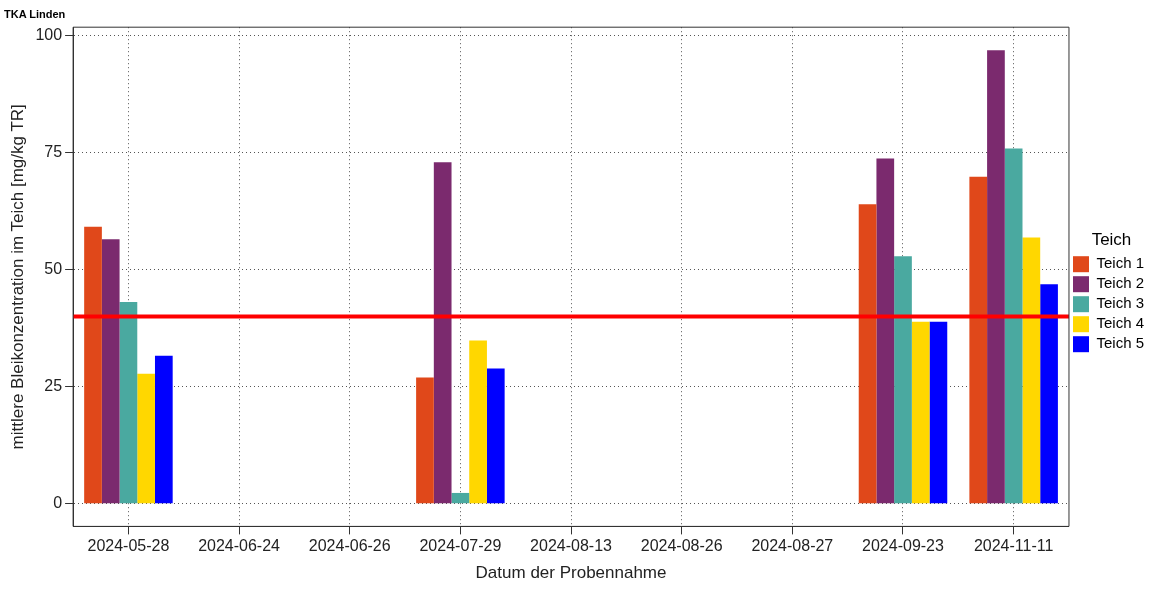 This screenshot has width=1158, height=592. Describe the element at coordinates (17, 277) in the screenshot. I see `y-axis-title: mittlere Bleikonzentration im Teich [mg/kg TR]` at that location.